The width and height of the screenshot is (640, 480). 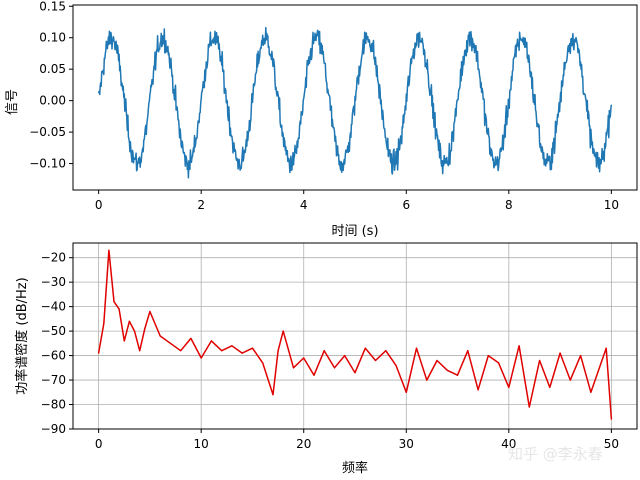 What do you see at coordinates (53, 282) in the screenshot?
I see `ax2-y-tick-label: −30` at bounding box center [53, 282].